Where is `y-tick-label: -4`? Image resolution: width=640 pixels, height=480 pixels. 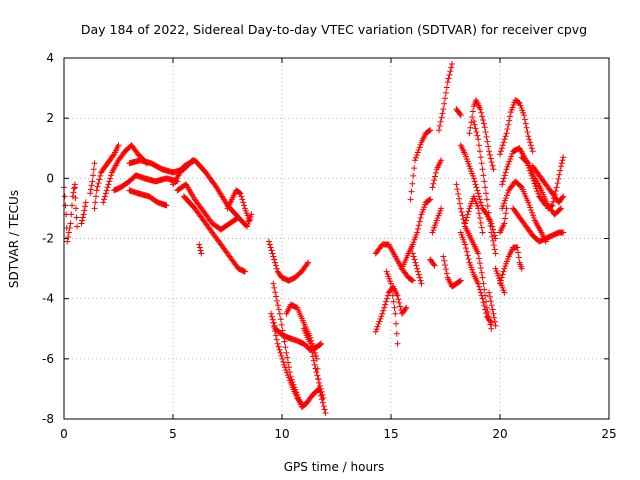
y-tick-label: -4 is located at coordinates (48, 299).